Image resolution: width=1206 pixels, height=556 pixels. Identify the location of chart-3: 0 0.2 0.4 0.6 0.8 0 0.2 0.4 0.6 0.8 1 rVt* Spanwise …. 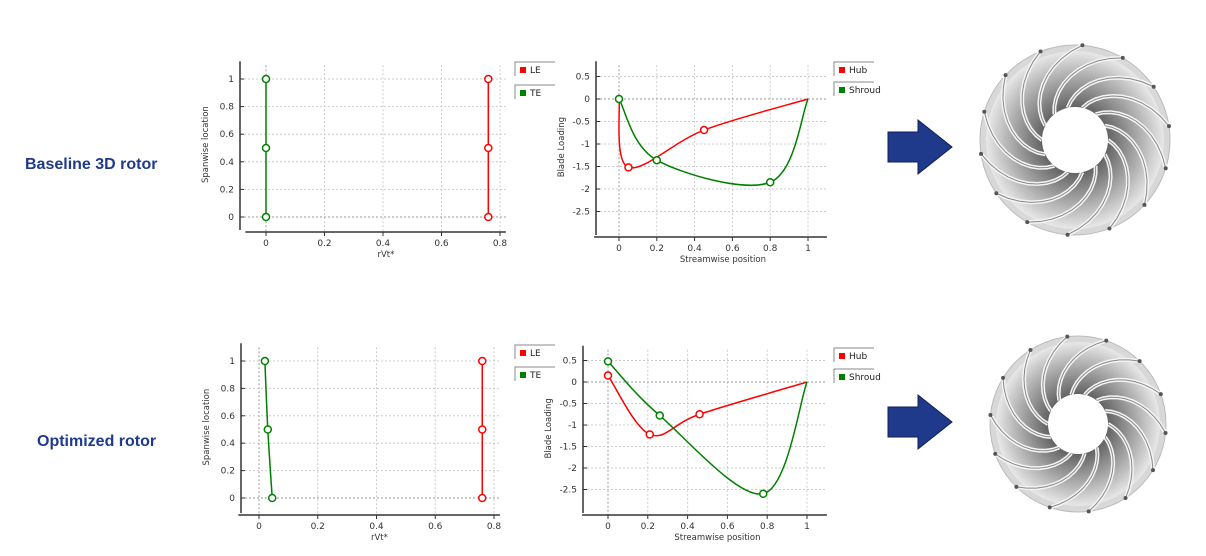
(378, 443).